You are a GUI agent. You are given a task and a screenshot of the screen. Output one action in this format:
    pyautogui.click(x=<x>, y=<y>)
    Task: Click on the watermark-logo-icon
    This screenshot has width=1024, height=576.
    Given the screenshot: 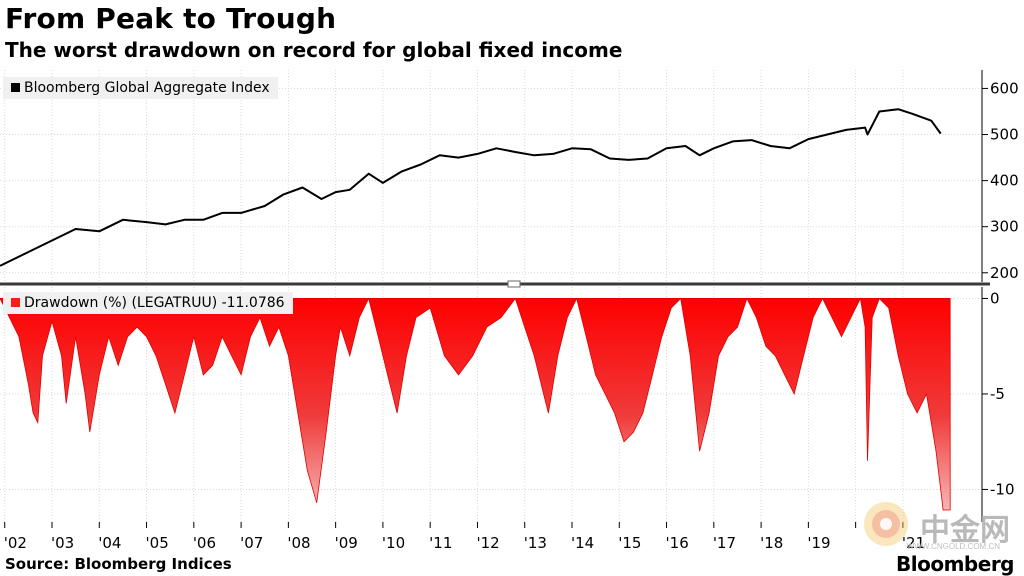 What is the action you would take?
    pyautogui.click(x=886, y=524)
    